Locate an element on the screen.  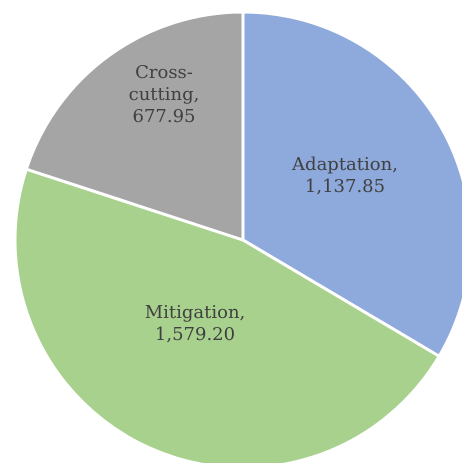
slice-value-label: 1,579.20 is located at coordinates (195, 334).